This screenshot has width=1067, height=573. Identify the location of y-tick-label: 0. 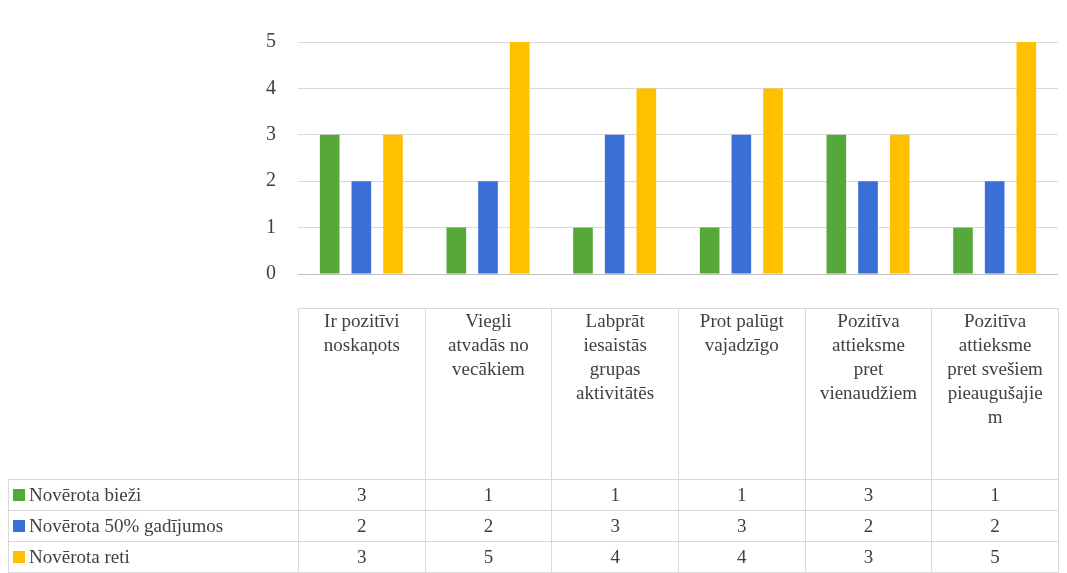
(271, 272).